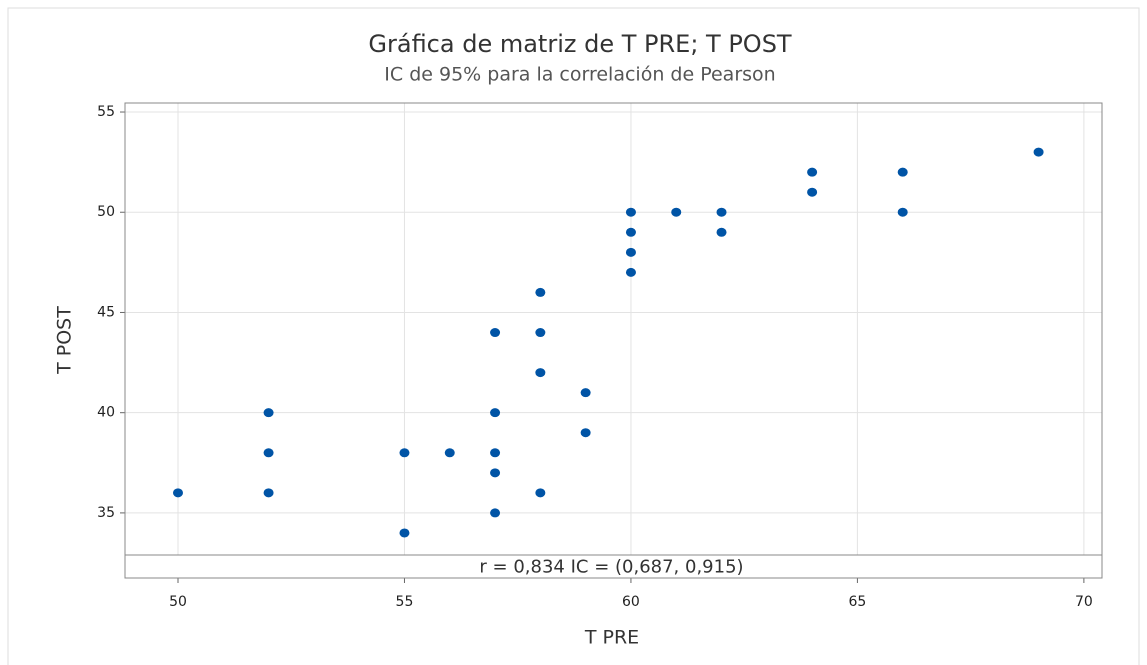 The width and height of the screenshot is (1147, 665). What do you see at coordinates (106, 212) in the screenshot?
I see `y-tick-label: 50` at bounding box center [106, 212].